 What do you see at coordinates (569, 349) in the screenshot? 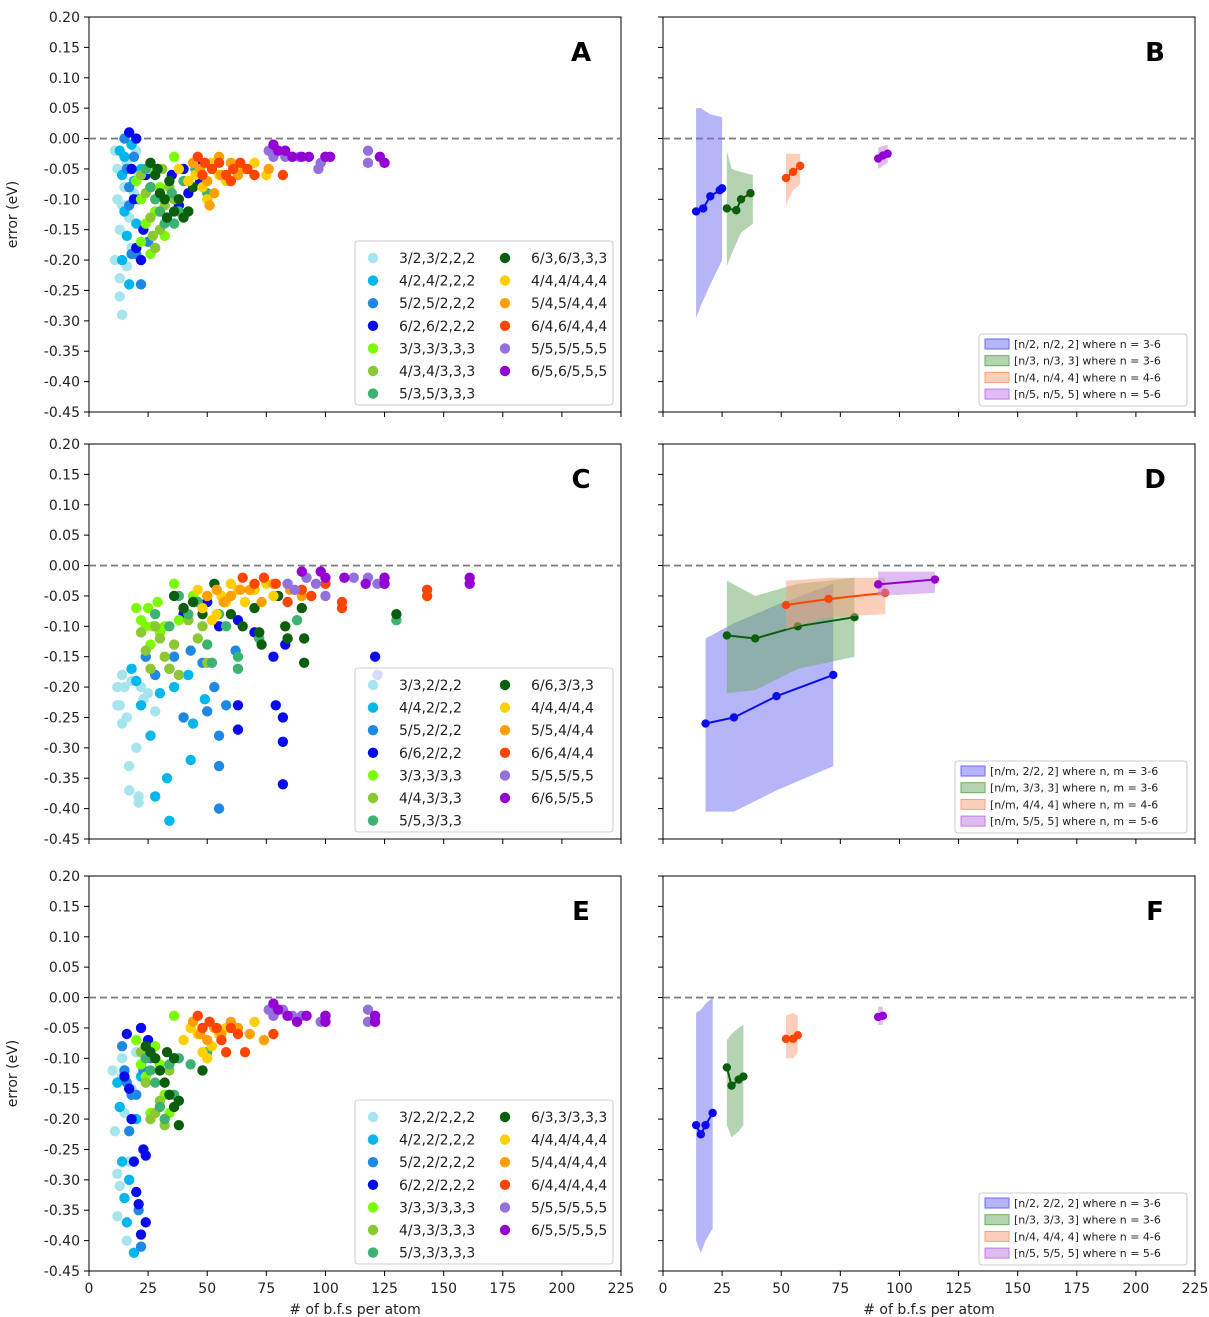
I see `legend-label: 5/5,5/5,5,5` at bounding box center [569, 349].